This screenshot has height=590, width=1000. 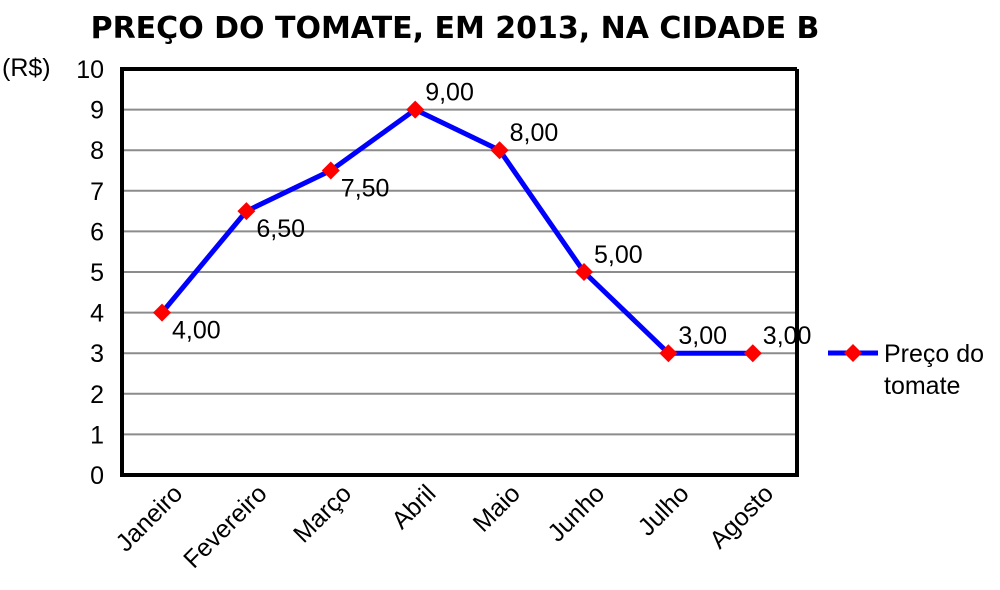 I want to click on y-tick-label: 5, so click(x=97, y=273).